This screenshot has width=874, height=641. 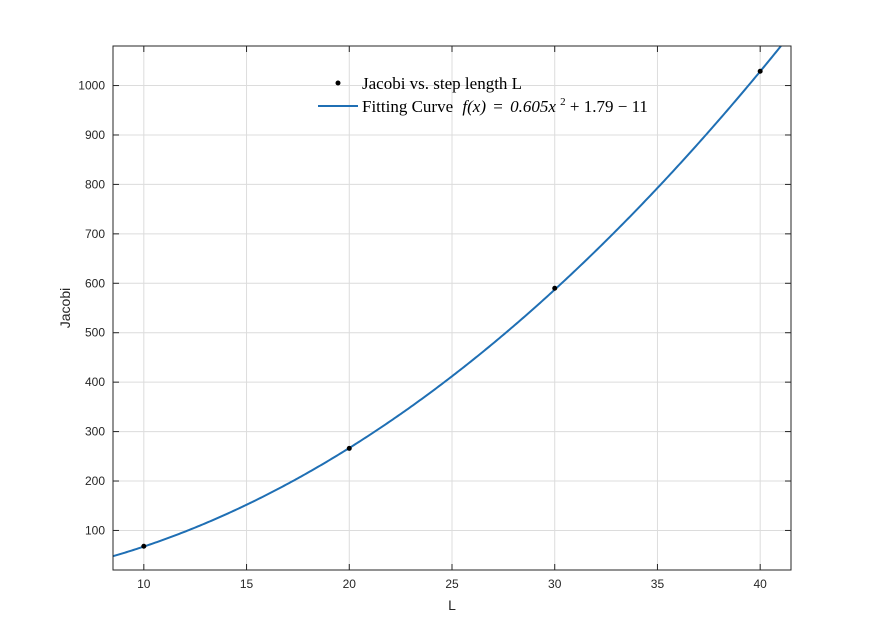 I want to click on legend-equation-tail: + 1.79 − 11, so click(x=609, y=106).